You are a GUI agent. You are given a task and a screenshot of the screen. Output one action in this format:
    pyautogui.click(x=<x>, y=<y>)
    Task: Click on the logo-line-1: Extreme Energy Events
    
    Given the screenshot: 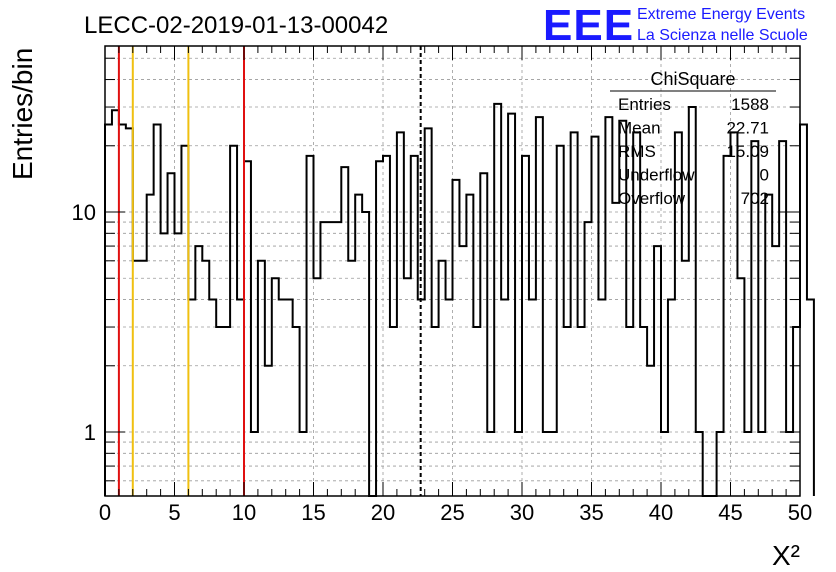 What is the action you would take?
    pyautogui.click(x=721, y=14)
    